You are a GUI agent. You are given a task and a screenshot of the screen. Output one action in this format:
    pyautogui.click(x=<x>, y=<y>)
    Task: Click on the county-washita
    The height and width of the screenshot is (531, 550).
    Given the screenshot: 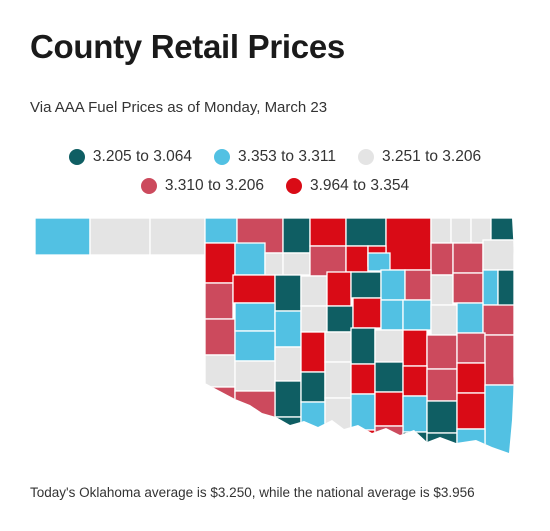 What is the action you would take?
    pyautogui.click(x=255, y=346)
    